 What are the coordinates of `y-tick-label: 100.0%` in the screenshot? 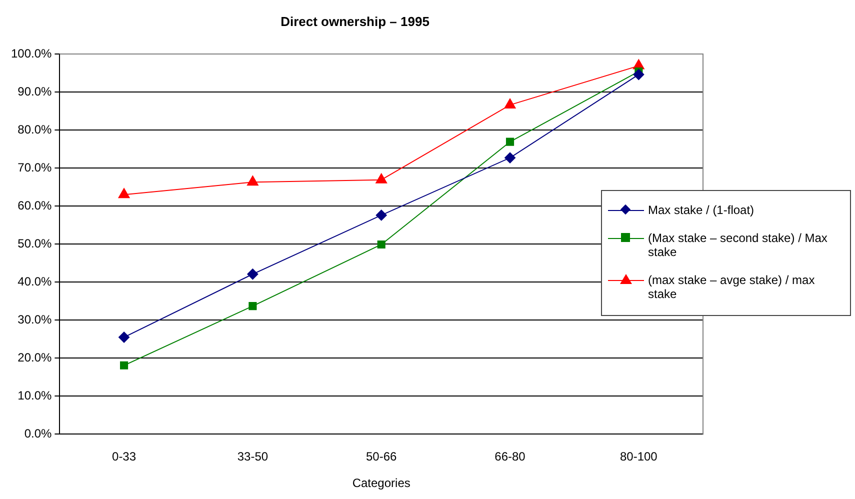 It's located at (31, 53).